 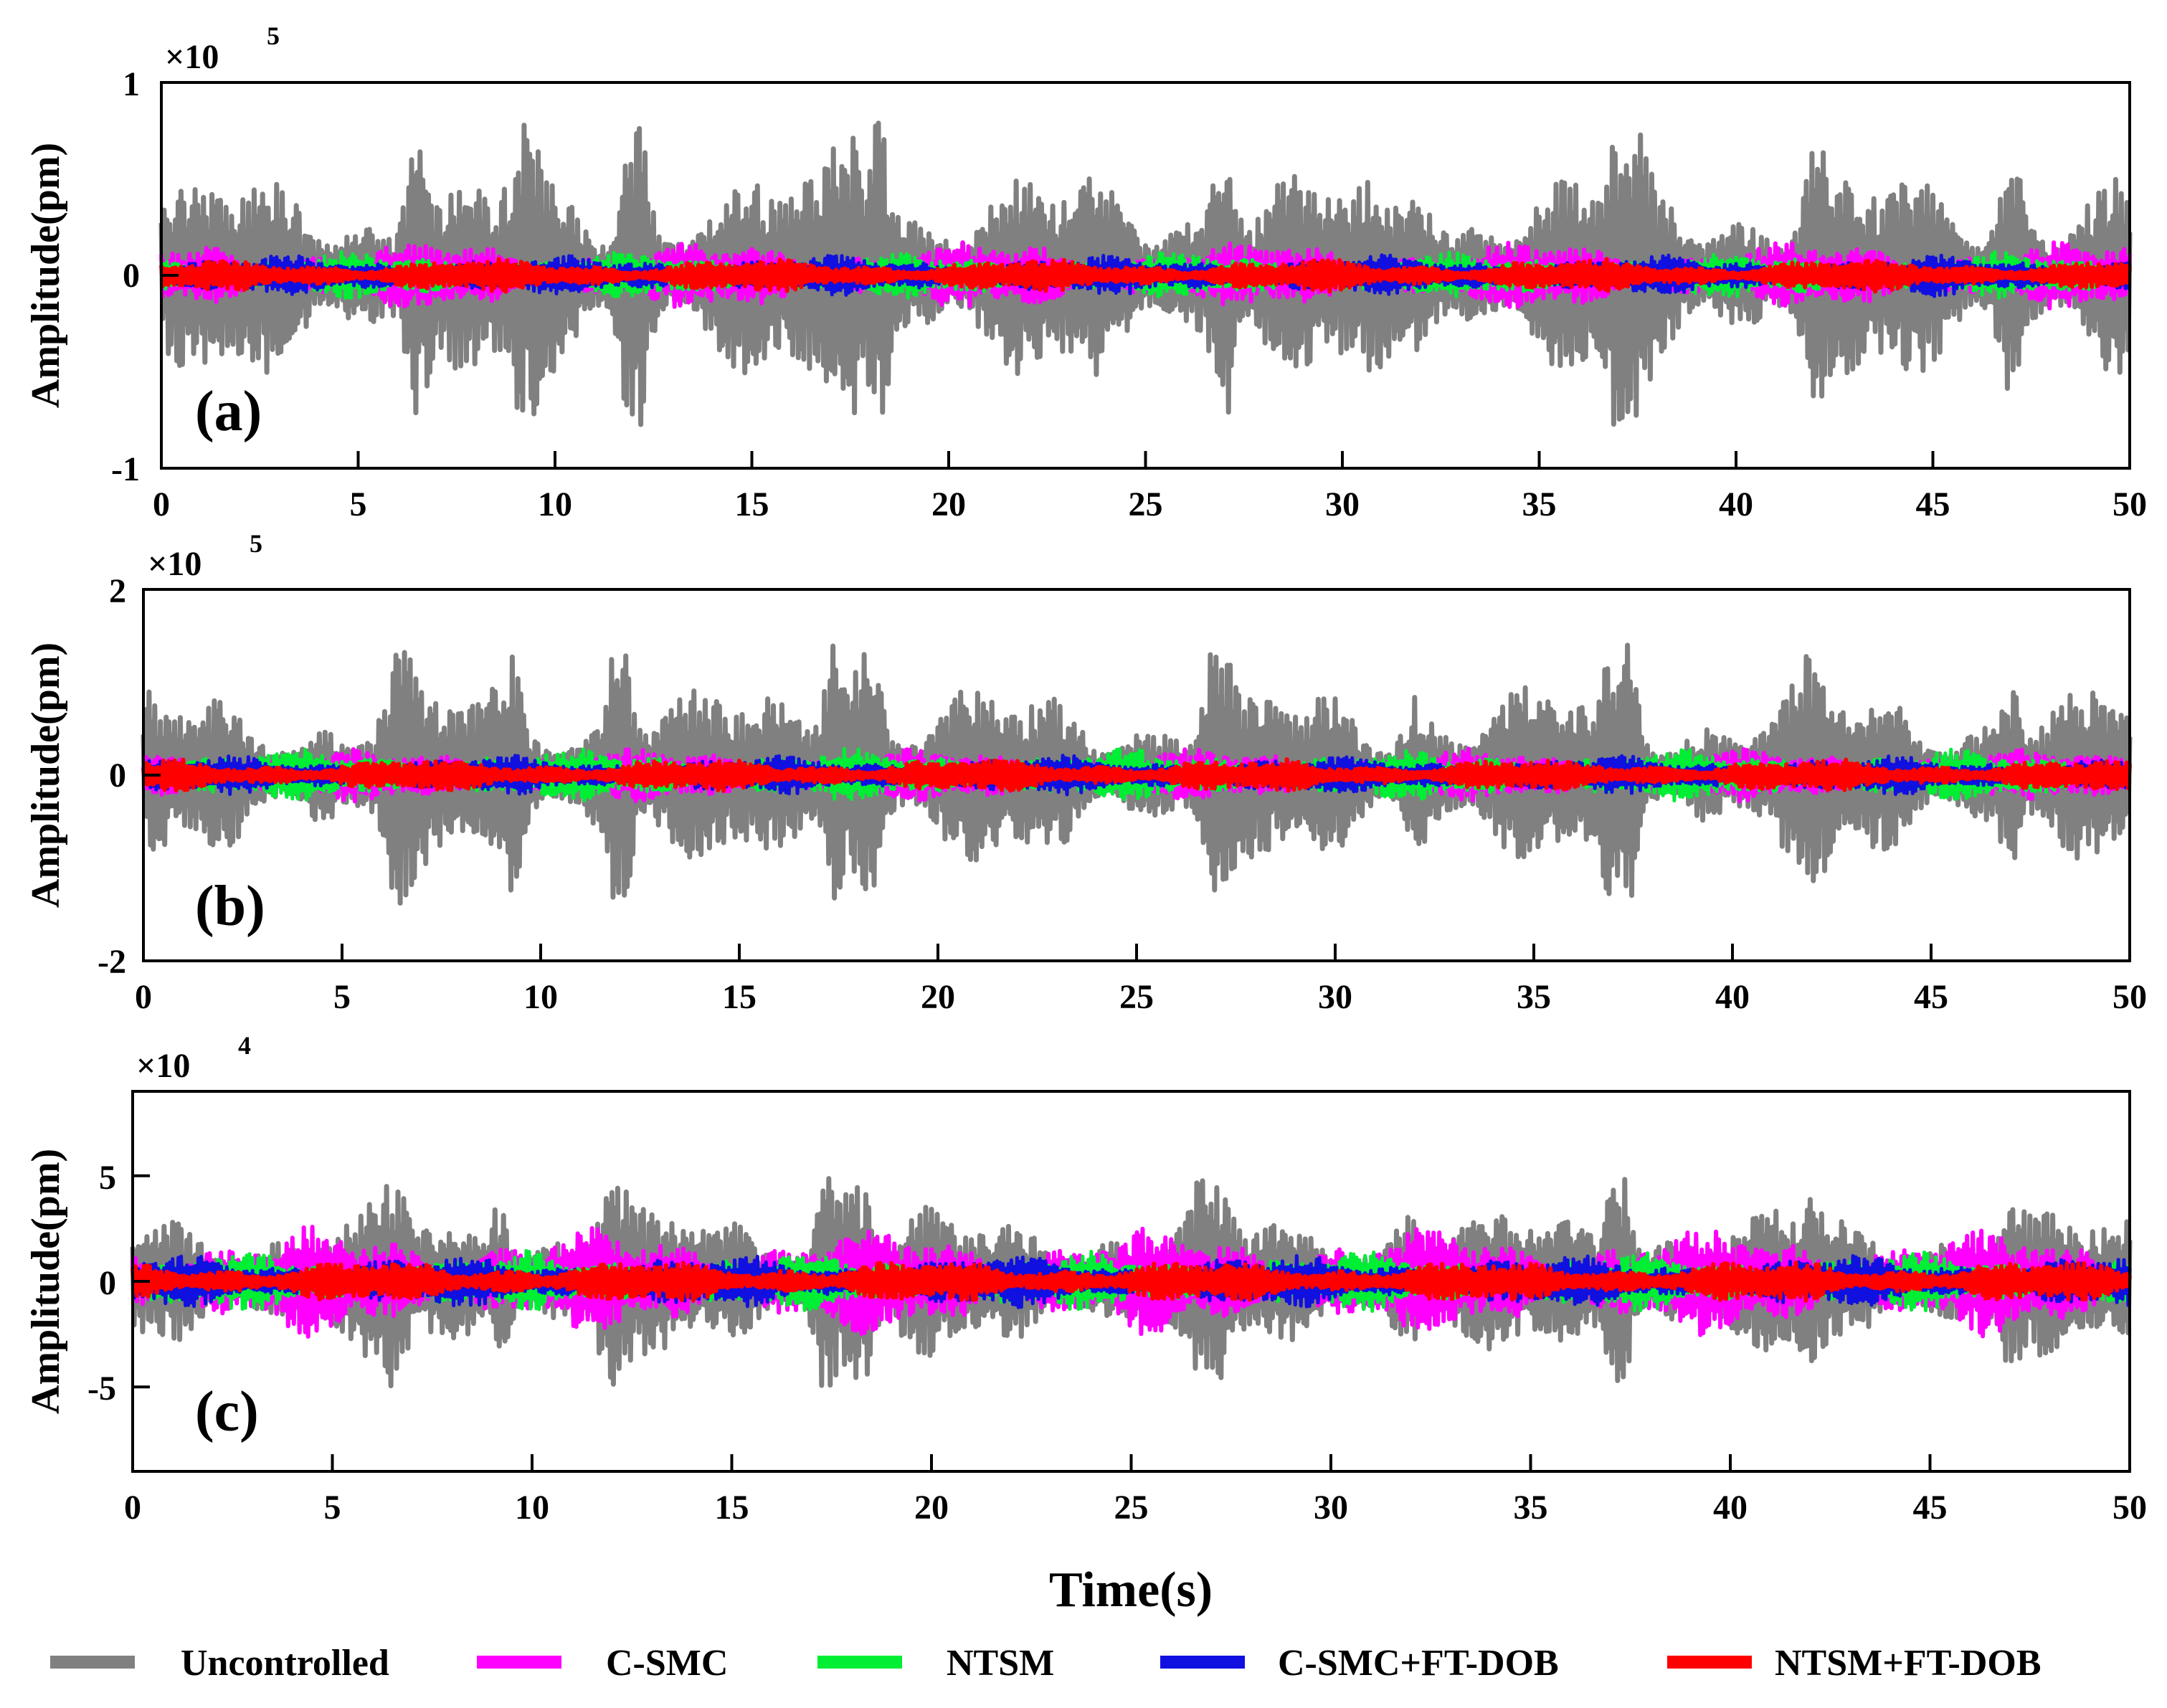 What do you see at coordinates (112, 962) in the screenshot?
I see `panel-b-ytick-bottom: -2` at bounding box center [112, 962].